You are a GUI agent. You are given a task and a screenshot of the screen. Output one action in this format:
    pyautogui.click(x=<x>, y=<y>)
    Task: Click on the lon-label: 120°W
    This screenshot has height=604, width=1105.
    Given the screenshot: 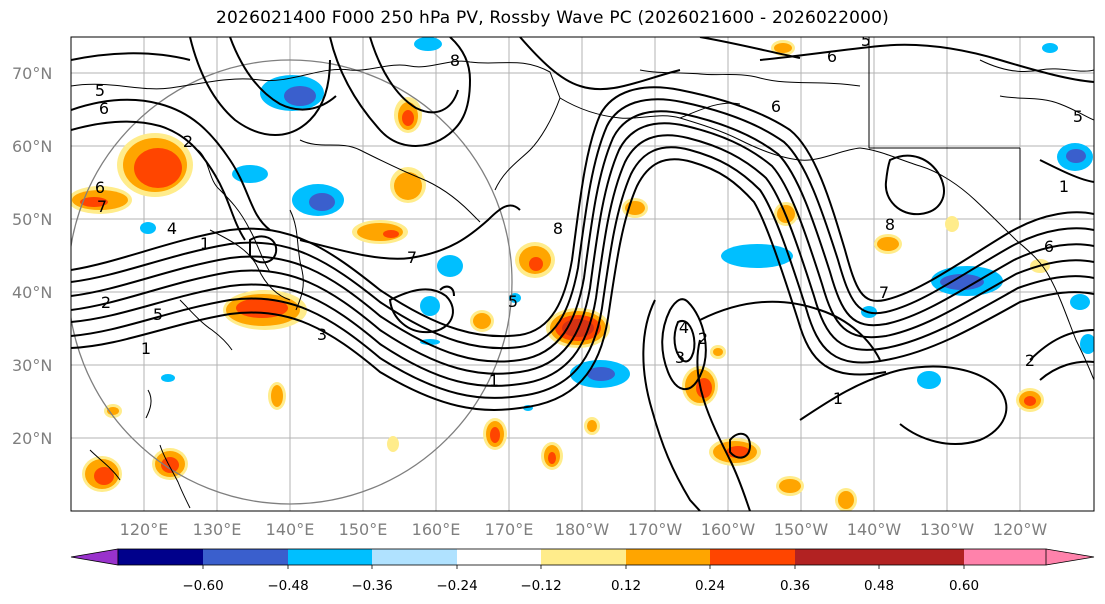 What is the action you would take?
    pyautogui.click(x=1020, y=529)
    